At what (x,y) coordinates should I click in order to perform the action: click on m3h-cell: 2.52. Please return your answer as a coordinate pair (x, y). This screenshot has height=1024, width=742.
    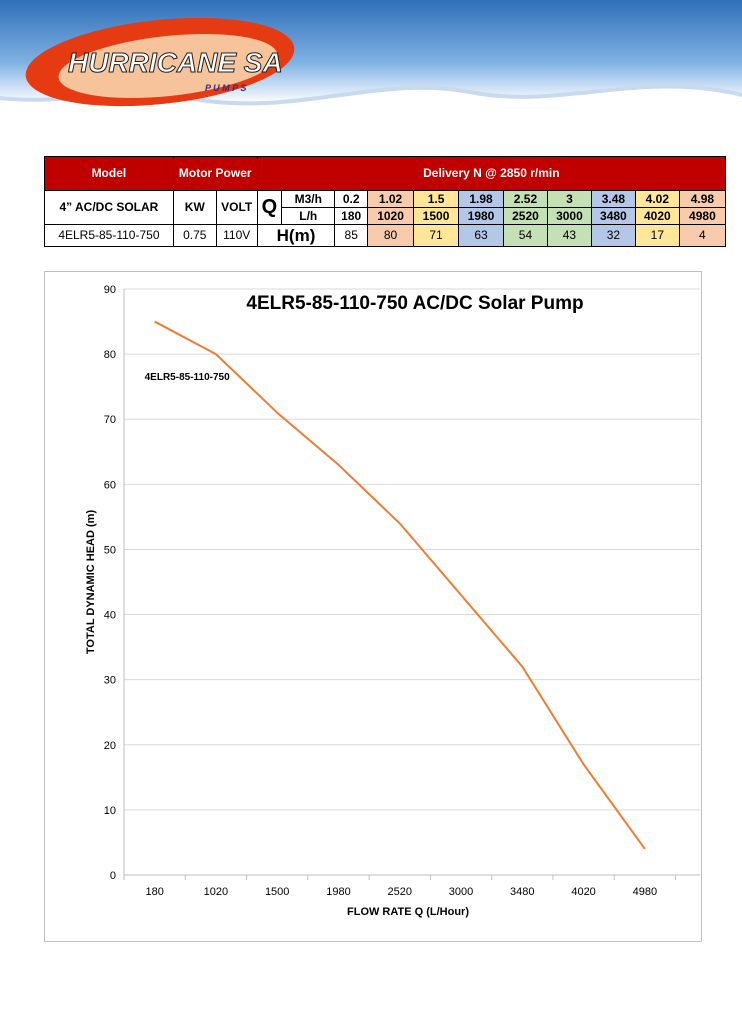
    Looking at the image, I should click on (525, 199).